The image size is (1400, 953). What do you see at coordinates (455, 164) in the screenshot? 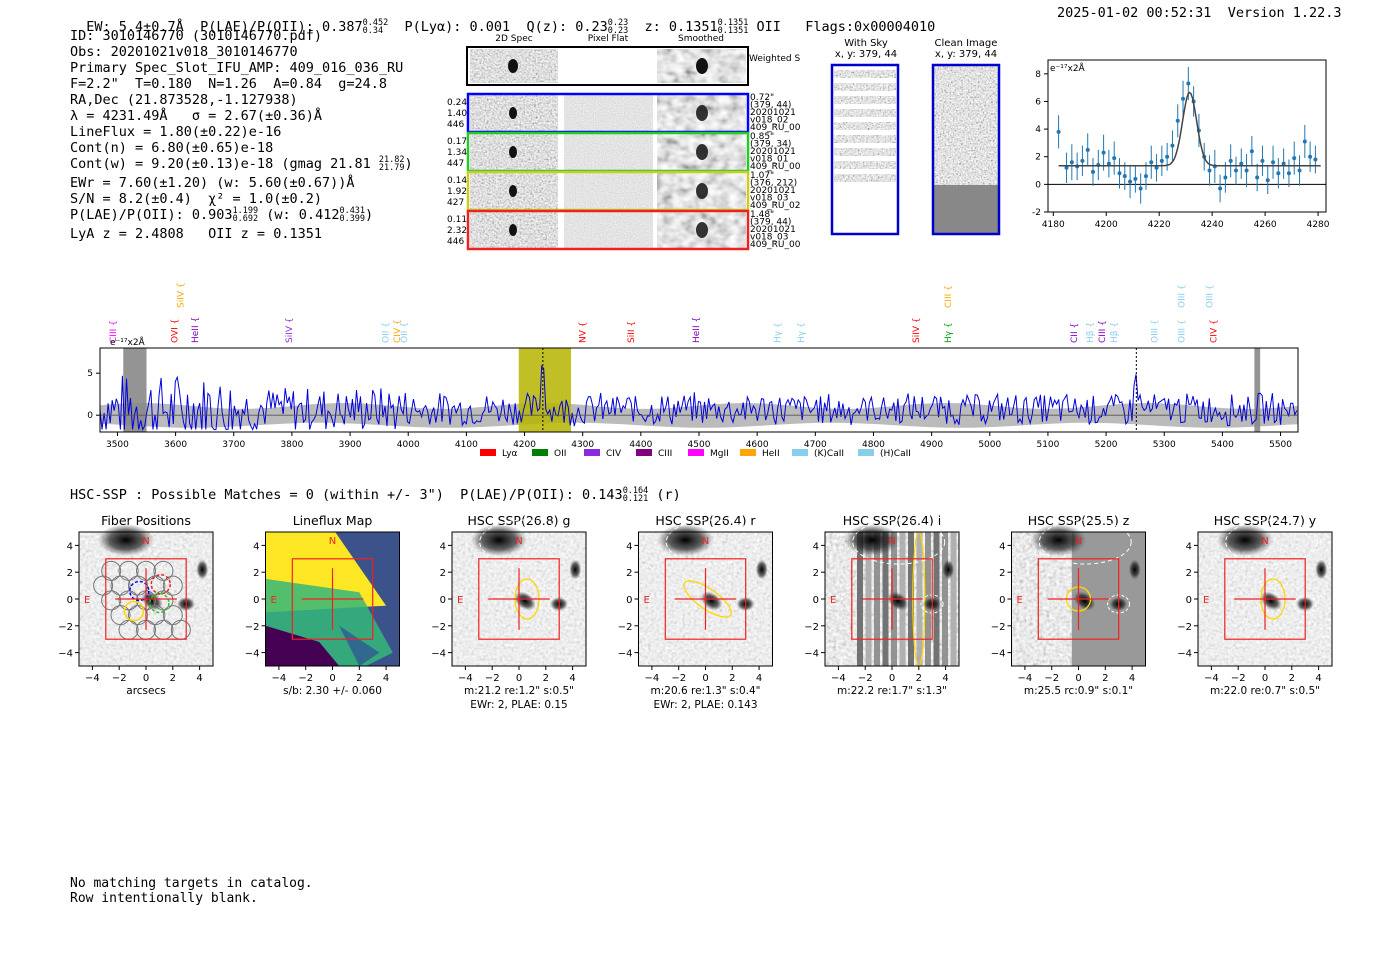
I see `cutout-left-label: 447` at bounding box center [455, 164].